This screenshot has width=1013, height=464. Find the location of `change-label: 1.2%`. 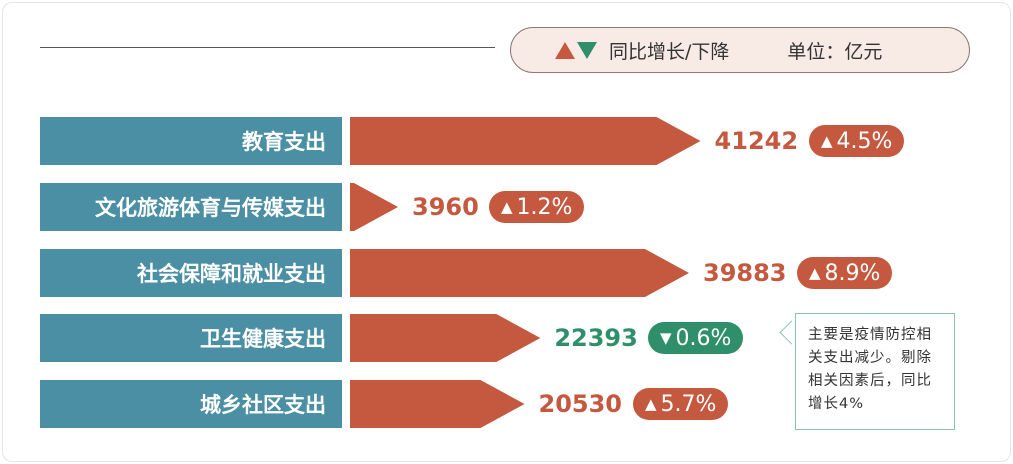

change-label: 1.2% is located at coordinates (544, 207).